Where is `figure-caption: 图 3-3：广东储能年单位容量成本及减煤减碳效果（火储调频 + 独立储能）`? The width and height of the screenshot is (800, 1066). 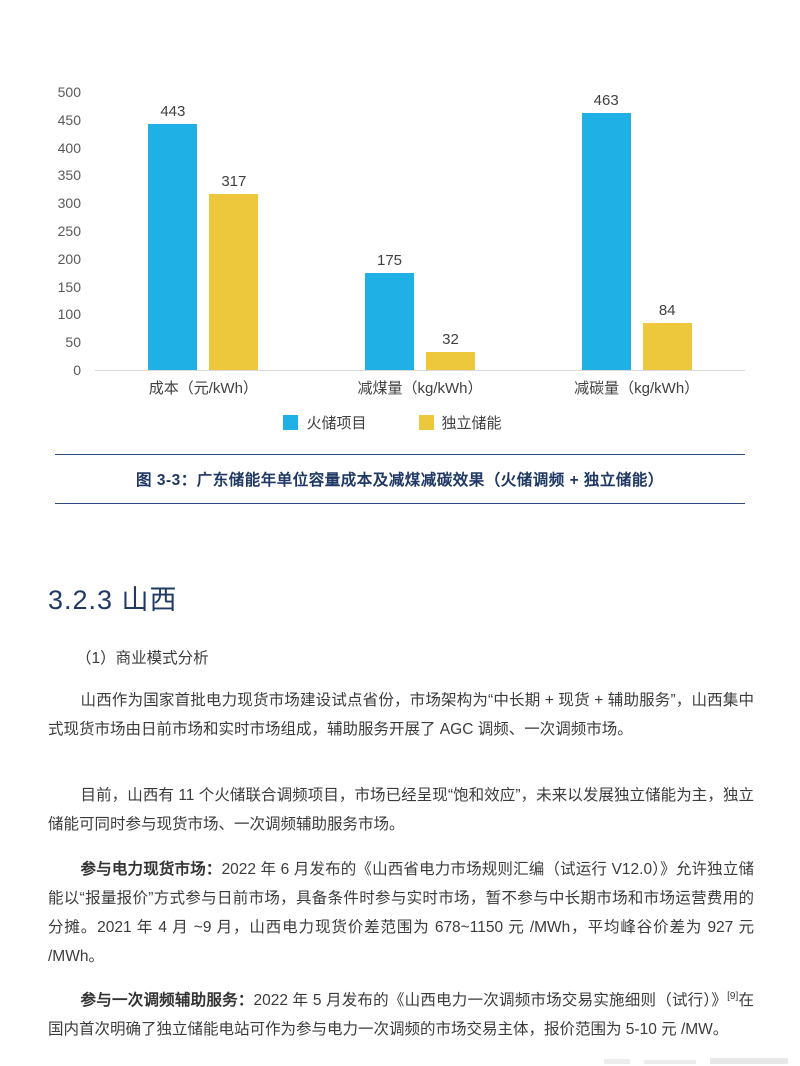 figure-caption: 图 3-3：广东储能年单位容量成本及减煤减碳效果（火储调频 + 独立储能） is located at coordinates (400, 479).